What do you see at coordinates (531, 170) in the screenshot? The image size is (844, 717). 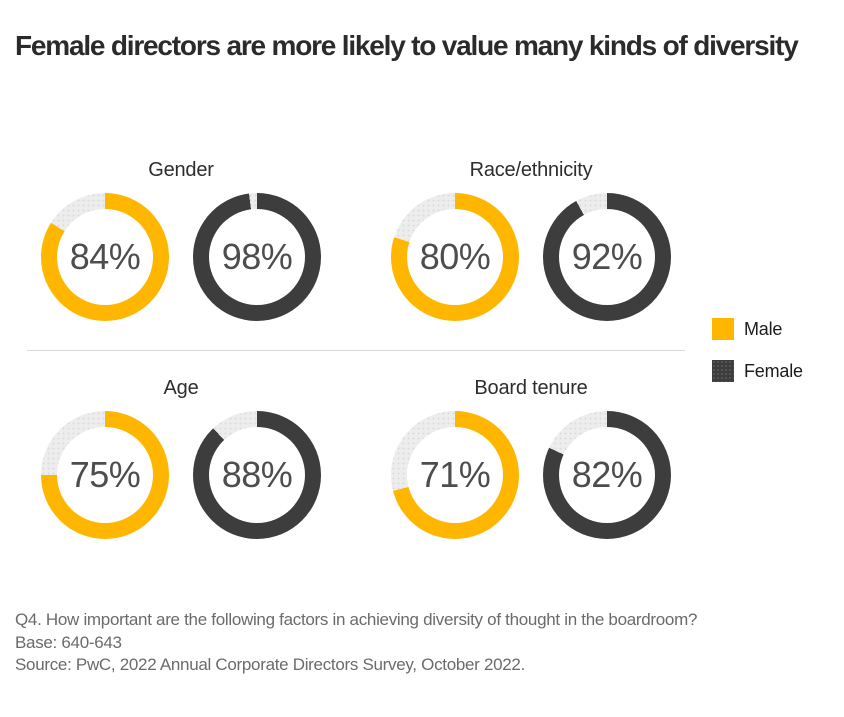 I see `group-title-race-ethnicity: Race/ethnicity` at bounding box center [531, 170].